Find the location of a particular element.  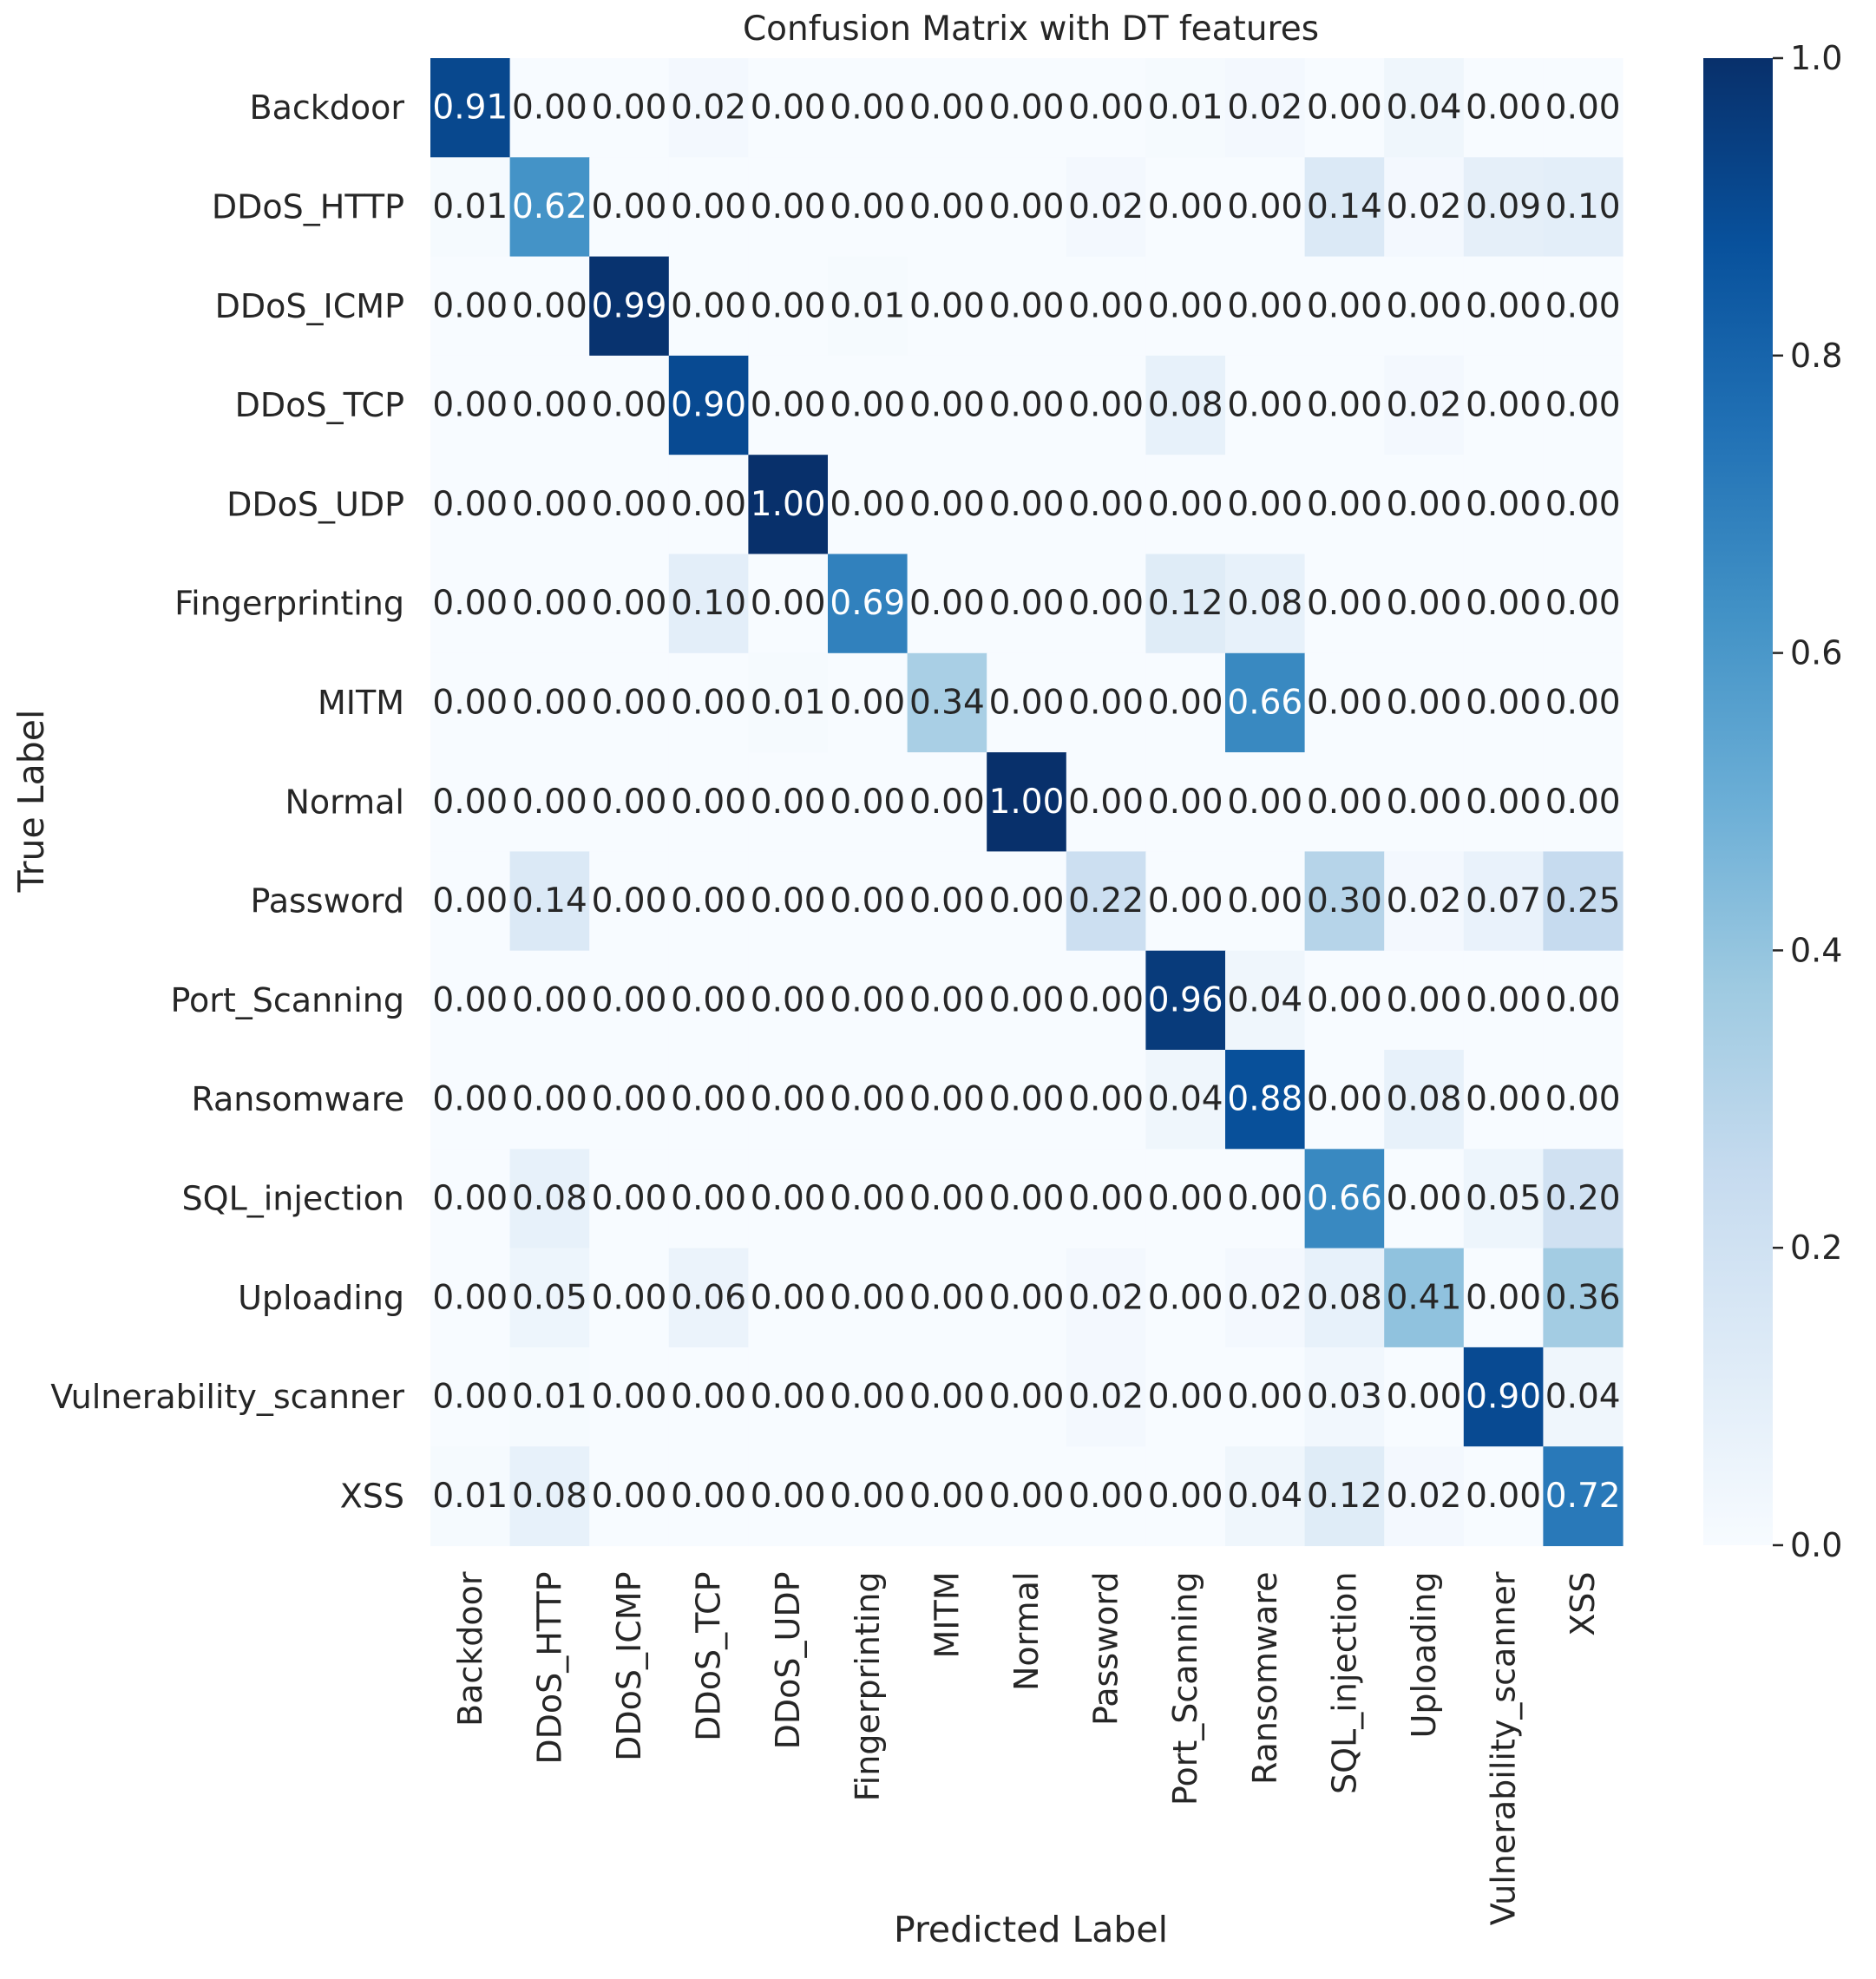

cell-value-label: 0.36 is located at coordinates (1583, 1297).